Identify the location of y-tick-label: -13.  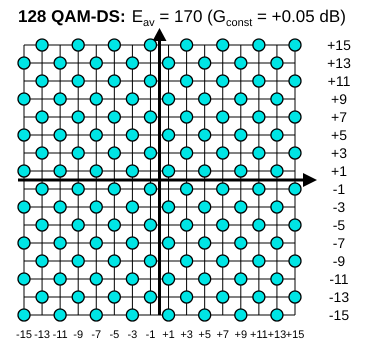
(339, 297).